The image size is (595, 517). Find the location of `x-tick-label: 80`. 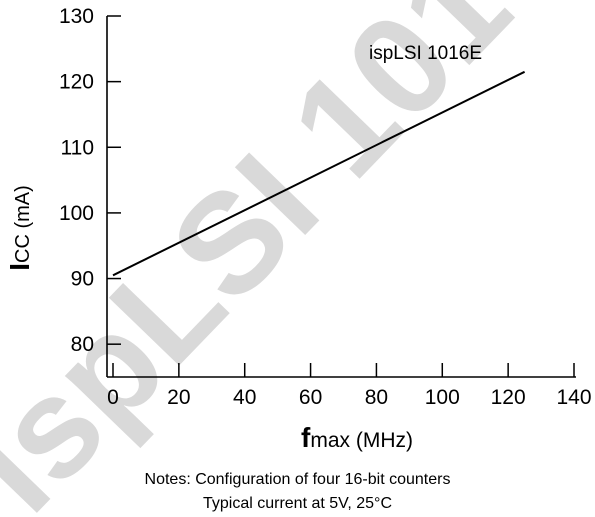

x-tick-label: 80 is located at coordinates (376, 397).